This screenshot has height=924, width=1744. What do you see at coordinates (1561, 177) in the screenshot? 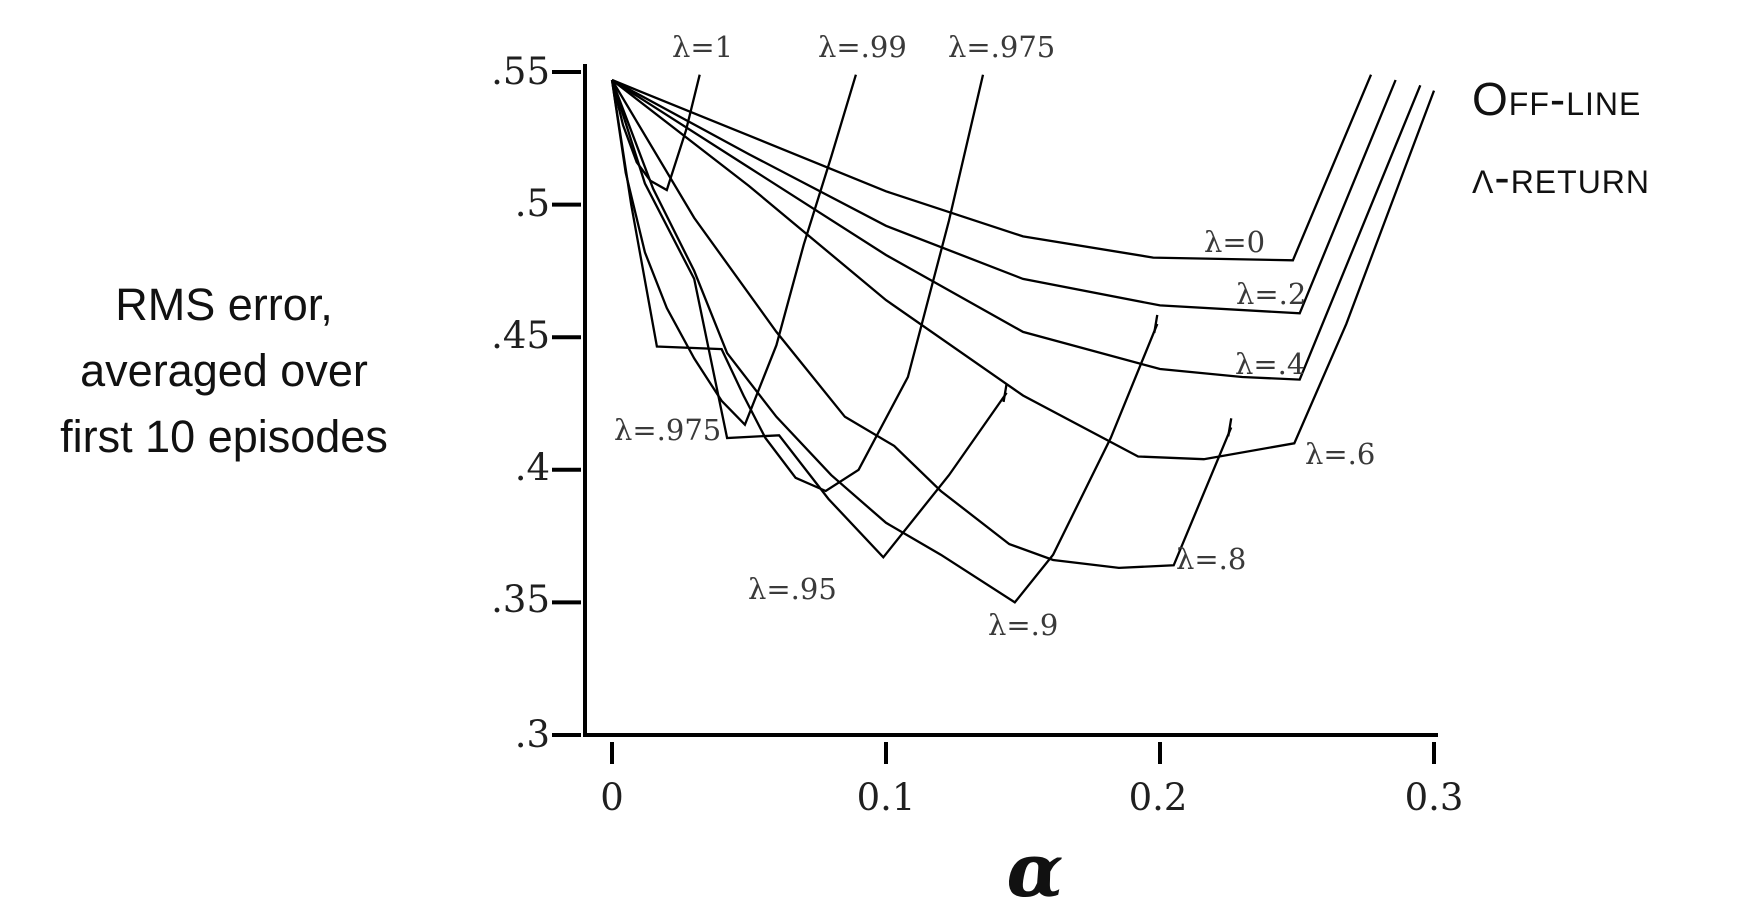
I see `annotation-line2: λ-return` at bounding box center [1561, 177].